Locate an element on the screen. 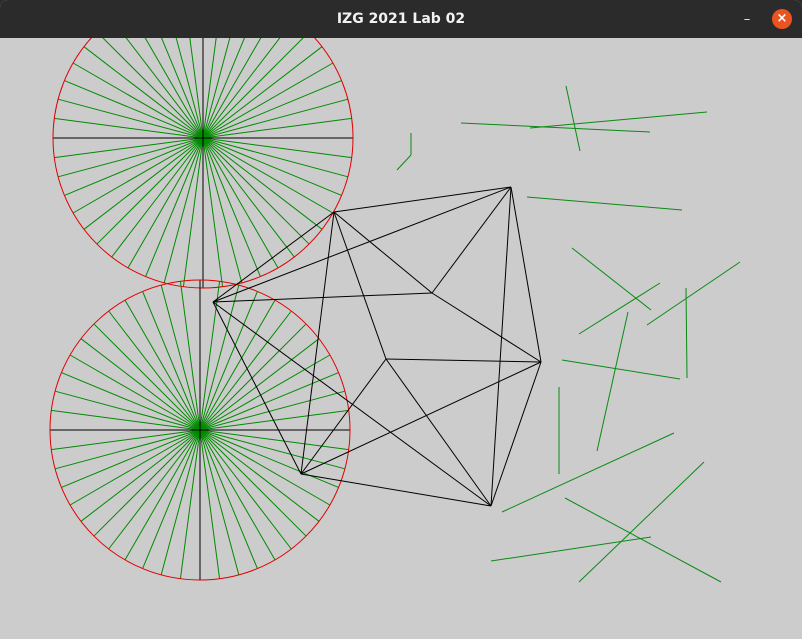 The image size is (802, 639). minimize-button: – is located at coordinates (747, 20).